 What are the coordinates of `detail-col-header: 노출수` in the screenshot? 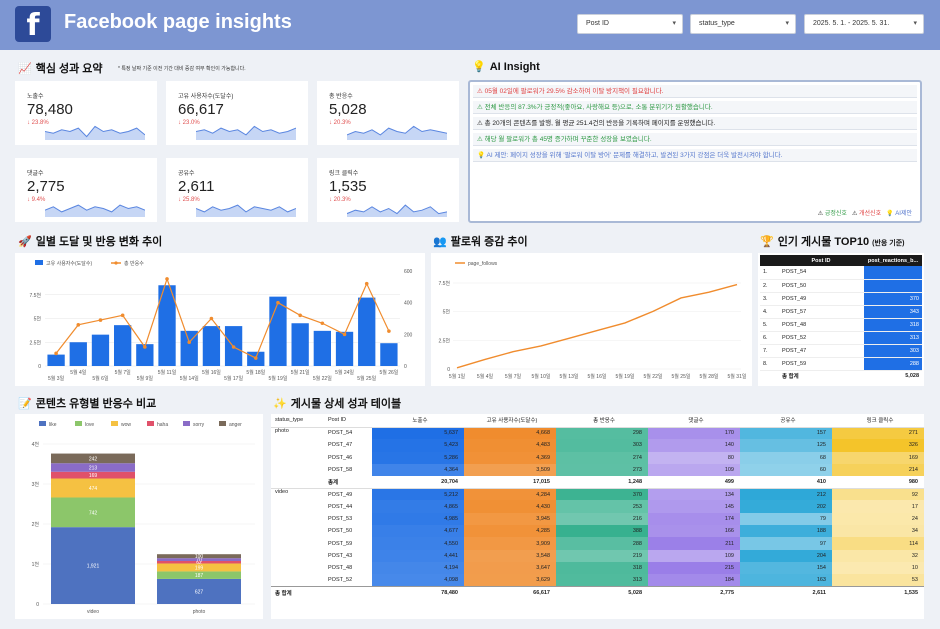 It's located at (420, 421).